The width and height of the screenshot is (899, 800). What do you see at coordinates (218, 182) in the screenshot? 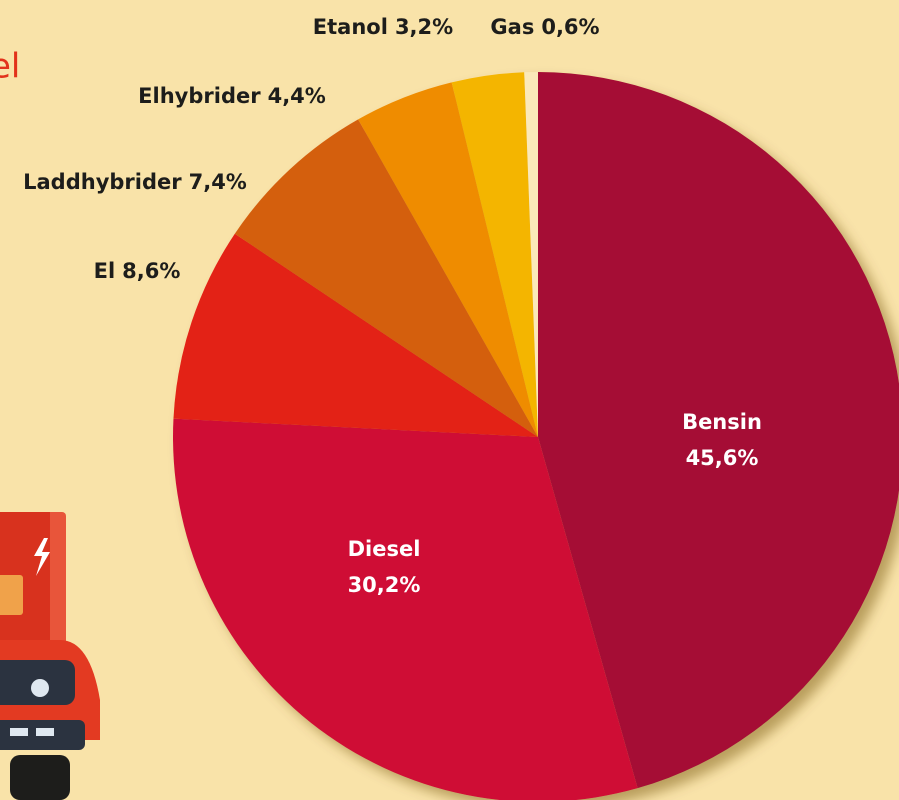
I see `slice-value: 7,4%` at bounding box center [218, 182].